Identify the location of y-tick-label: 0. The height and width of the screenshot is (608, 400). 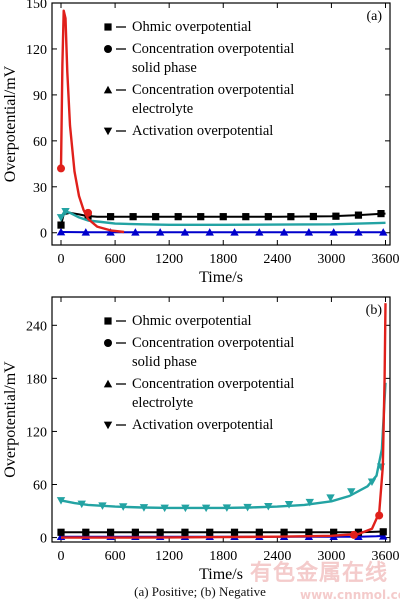
(43, 539).